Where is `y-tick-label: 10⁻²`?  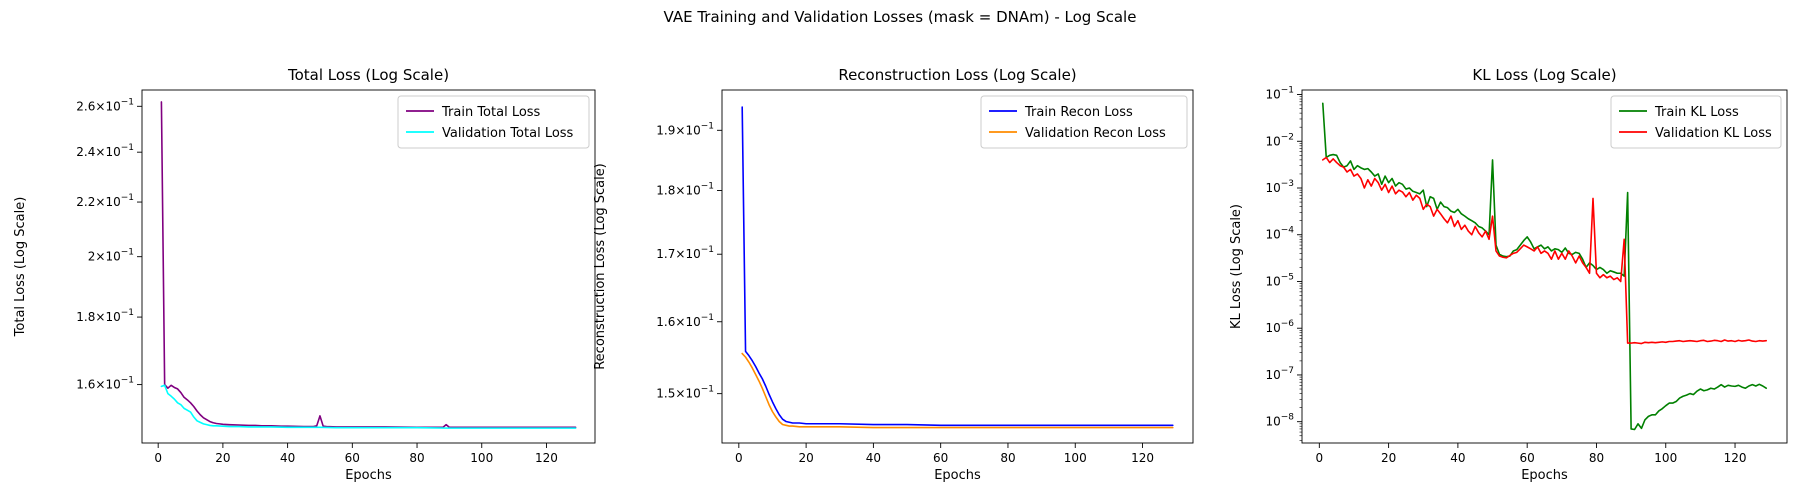 y-tick-label: 10⁻² is located at coordinates (1279, 140).